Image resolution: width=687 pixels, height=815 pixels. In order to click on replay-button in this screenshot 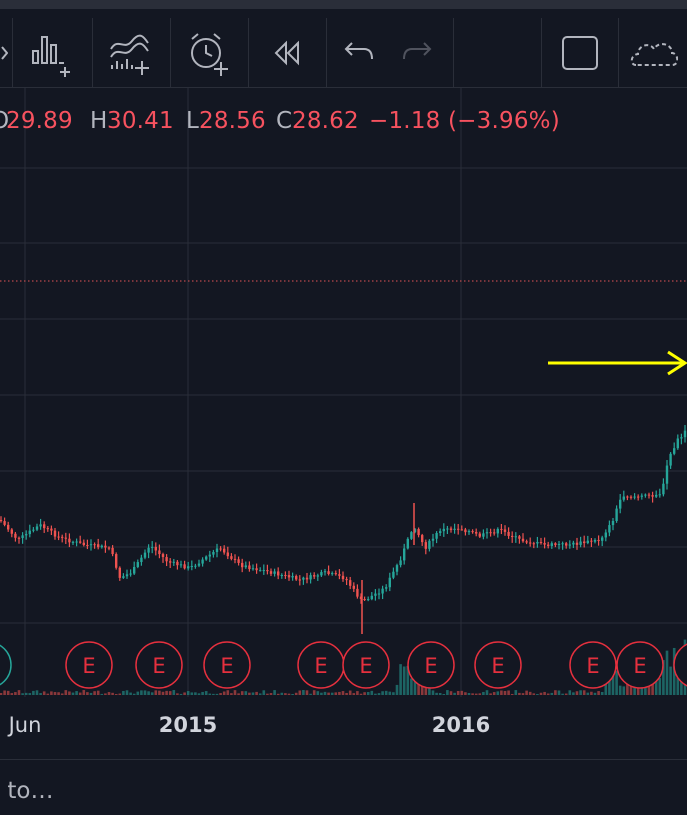, I will do `click(288, 53)`.